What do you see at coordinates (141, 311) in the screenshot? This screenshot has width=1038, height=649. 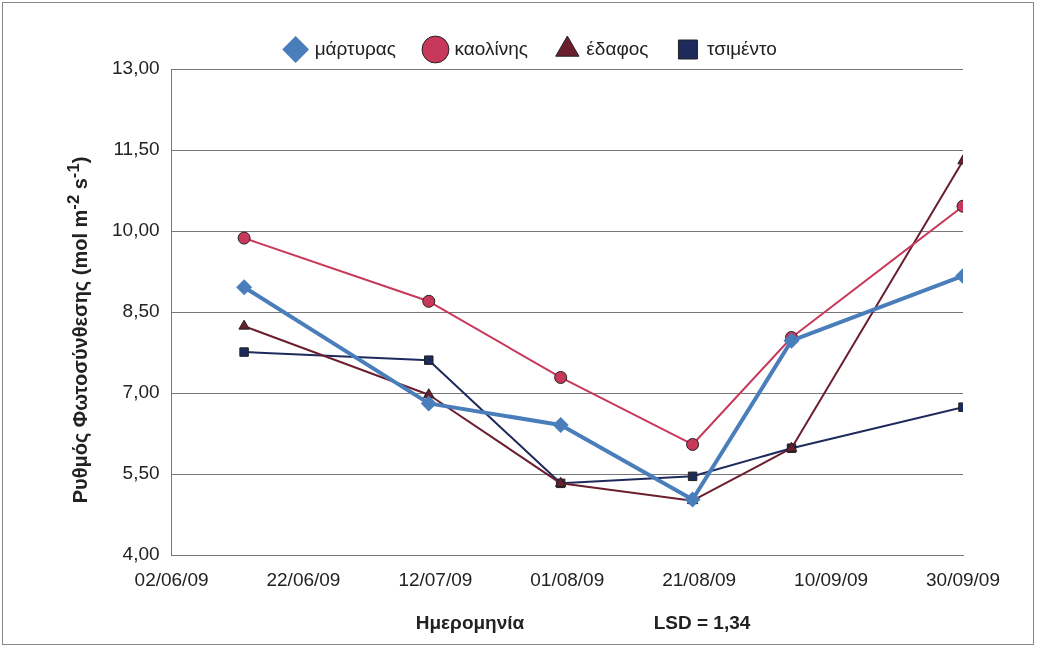 I see `y-tick-label: 8,50` at bounding box center [141, 311].